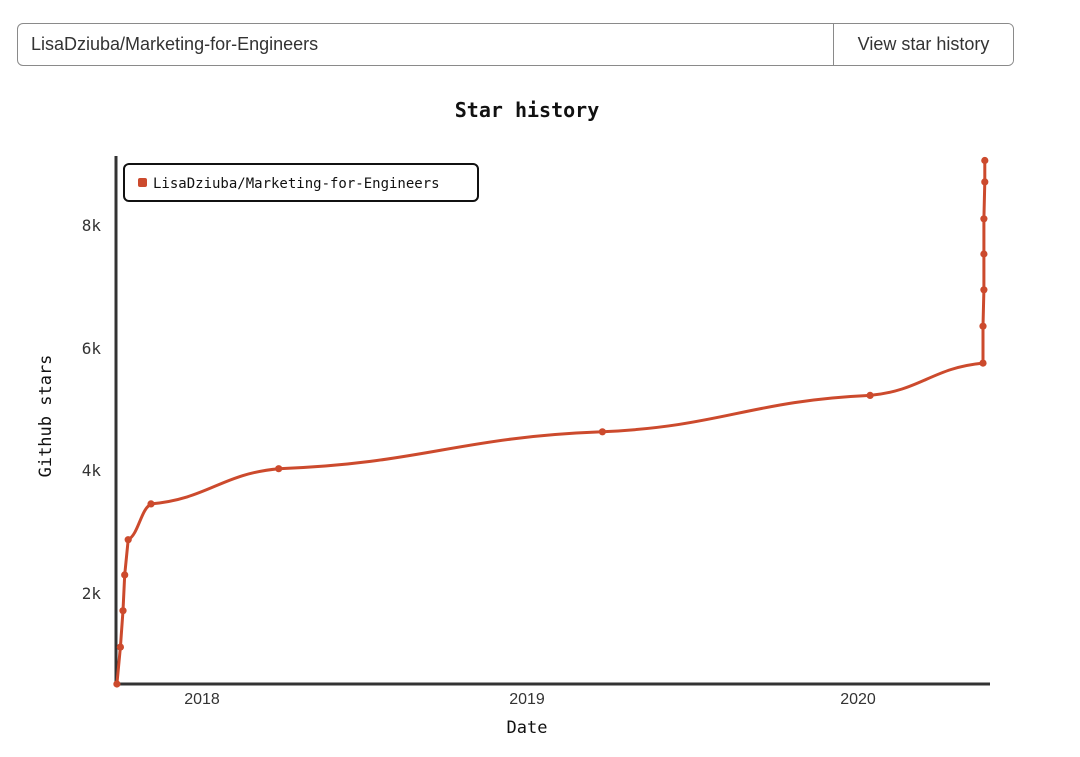 The width and height of the screenshot is (1080, 757). I want to click on view-star-history-button: View star history, so click(923, 44).